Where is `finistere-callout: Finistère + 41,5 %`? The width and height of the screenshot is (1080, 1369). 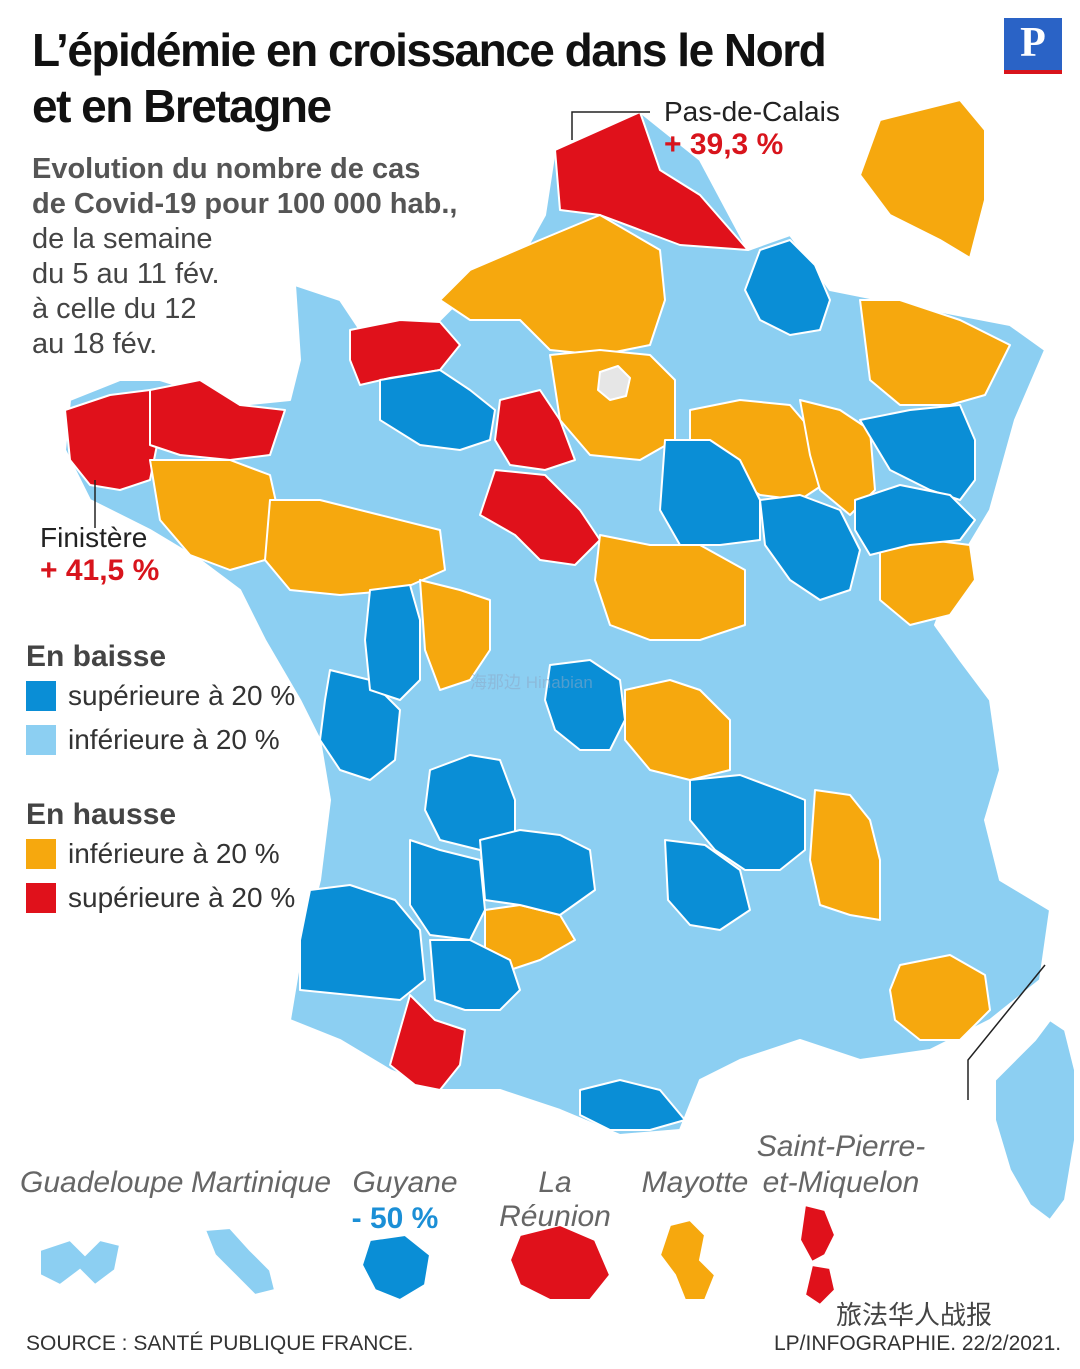
finistere-callout: Finistère + 41,5 % is located at coordinates (99, 555).